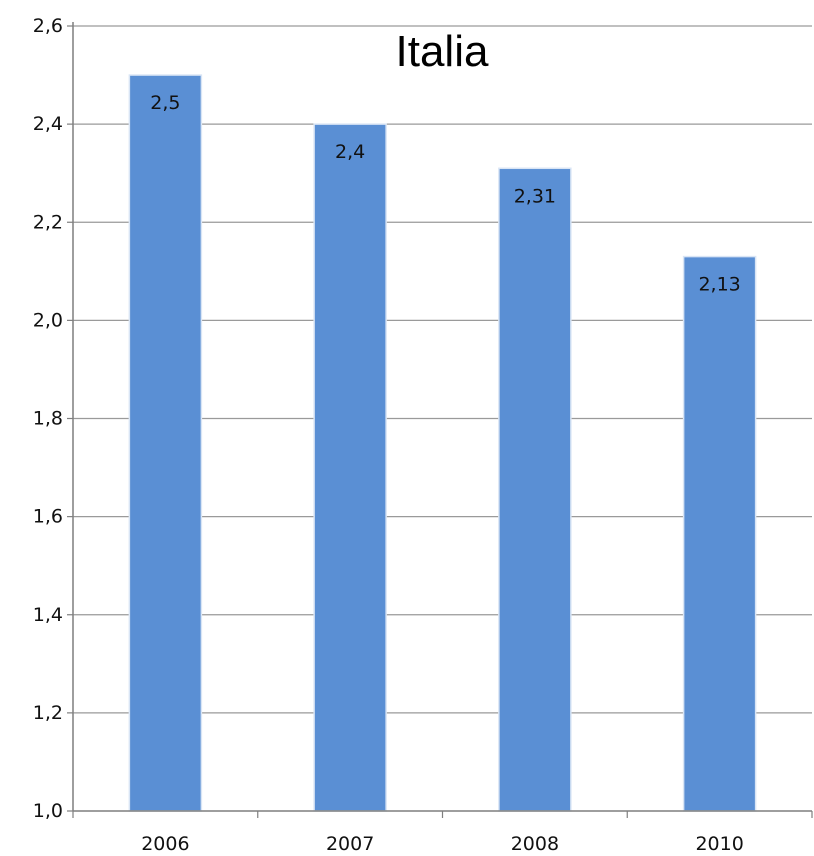 This screenshot has height=856, width=814. I want to click on y-tick-labels: 1,0 1,2 1,4 1,6 1,8 2,0 2,2 2,4 2,6, so click(48, 418).